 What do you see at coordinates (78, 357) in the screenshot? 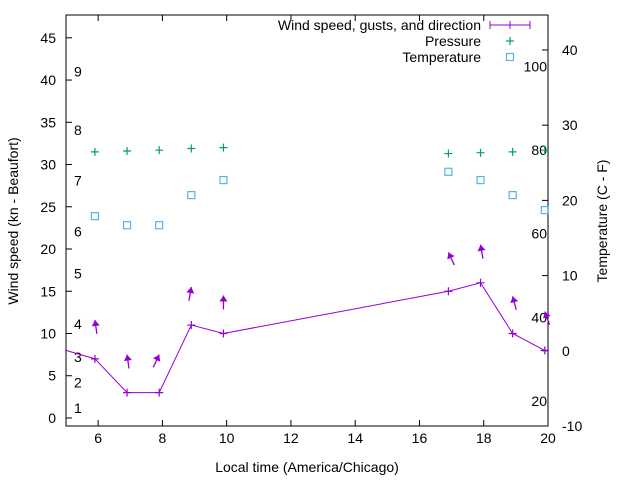
I see `beaufort-label: 3` at bounding box center [78, 357].